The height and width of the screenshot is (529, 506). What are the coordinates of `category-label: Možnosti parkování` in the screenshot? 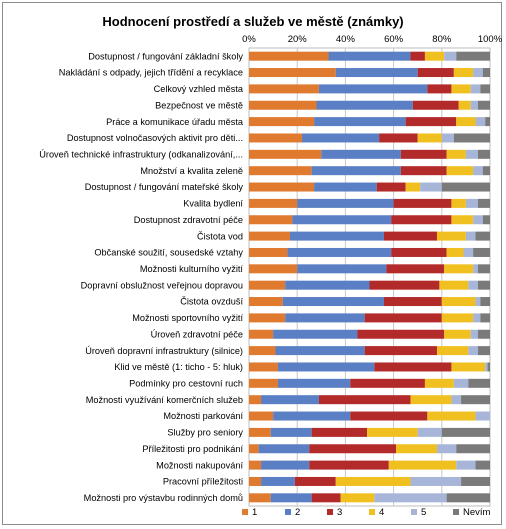 It's located at (203, 416).